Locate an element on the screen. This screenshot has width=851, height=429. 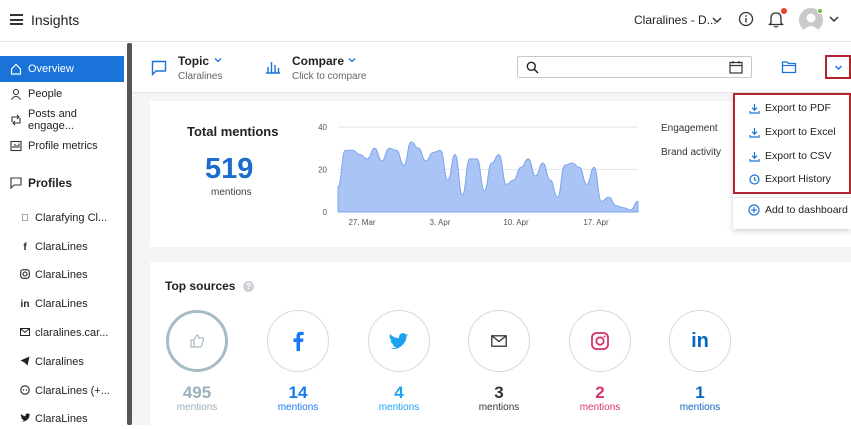
facebook-icon is located at coordinates (298, 341).